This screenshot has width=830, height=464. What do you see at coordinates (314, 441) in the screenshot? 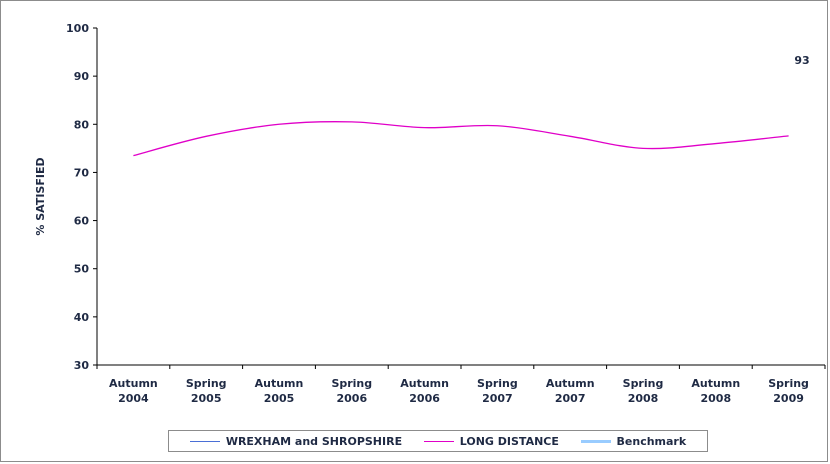
I see `legend-label: WREXHAM and SHROPSHIRE` at bounding box center [314, 441].